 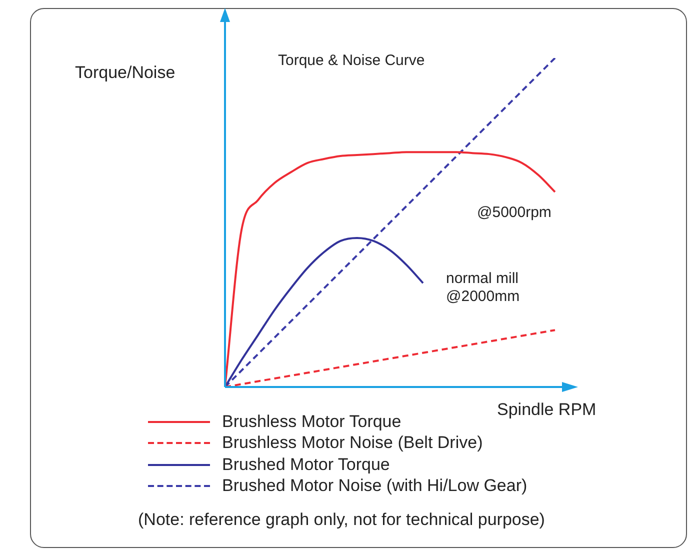 What do you see at coordinates (125, 73) in the screenshot?
I see `y-axis-title: Torque/Noise` at bounding box center [125, 73].